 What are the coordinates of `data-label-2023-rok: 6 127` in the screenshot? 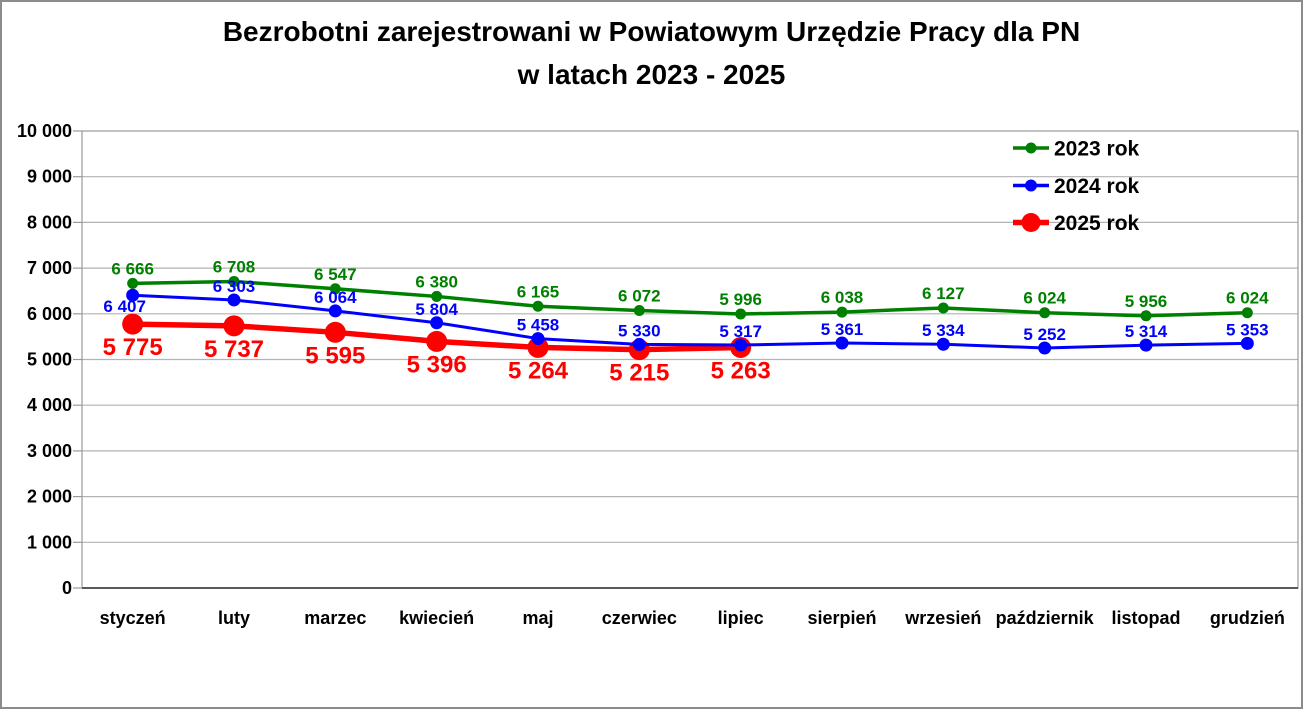 It's located at (943, 293).